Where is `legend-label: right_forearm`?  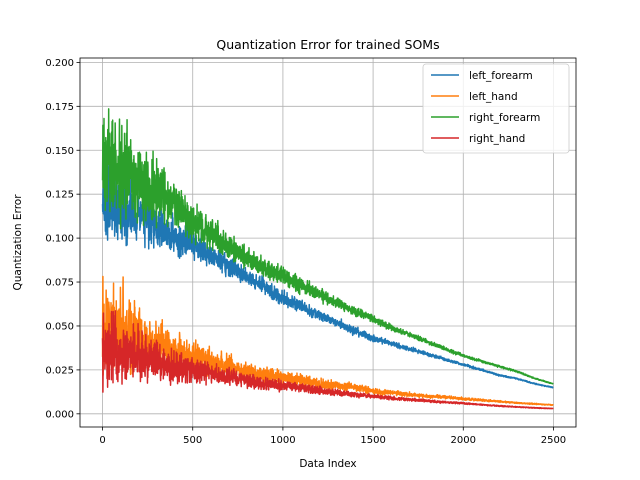 legend-label: right_forearm is located at coordinates (504, 118).